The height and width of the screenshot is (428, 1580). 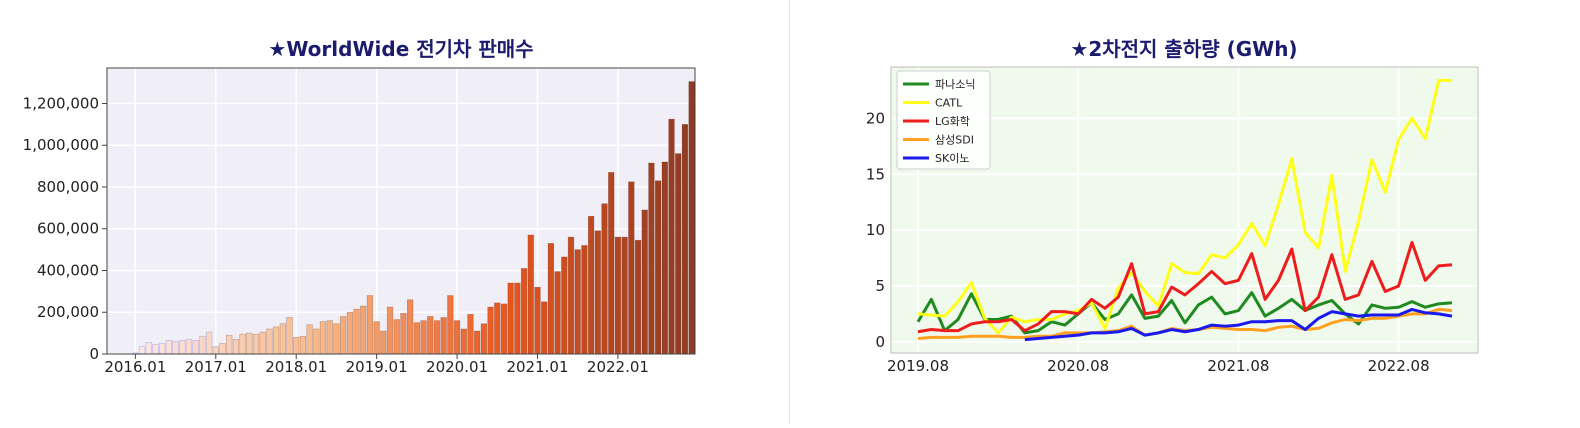 What do you see at coordinates (390, 330) in the screenshot?
I see `bar-2019.03` at bounding box center [390, 330].